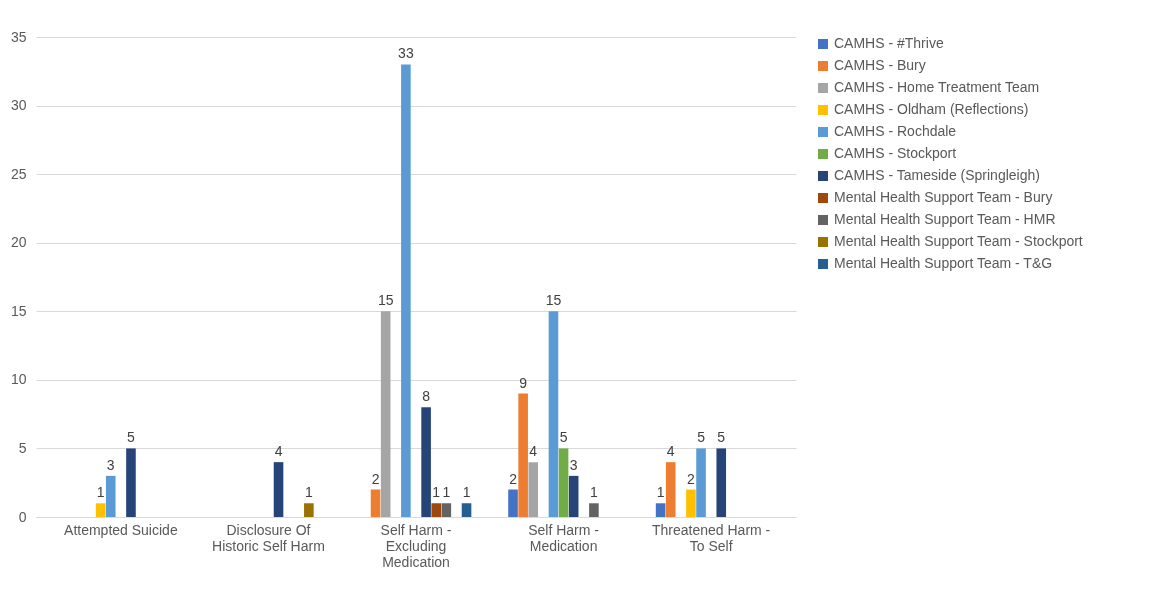  What do you see at coordinates (22, 516) in the screenshot?
I see `y-tick-label: 0` at bounding box center [22, 516].